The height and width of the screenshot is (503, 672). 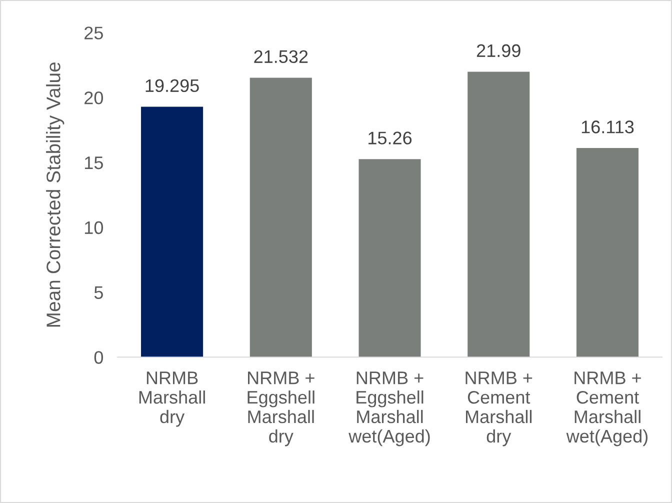 I want to click on y-axis-title: Mean Corrected Stability Value, so click(x=55, y=194).